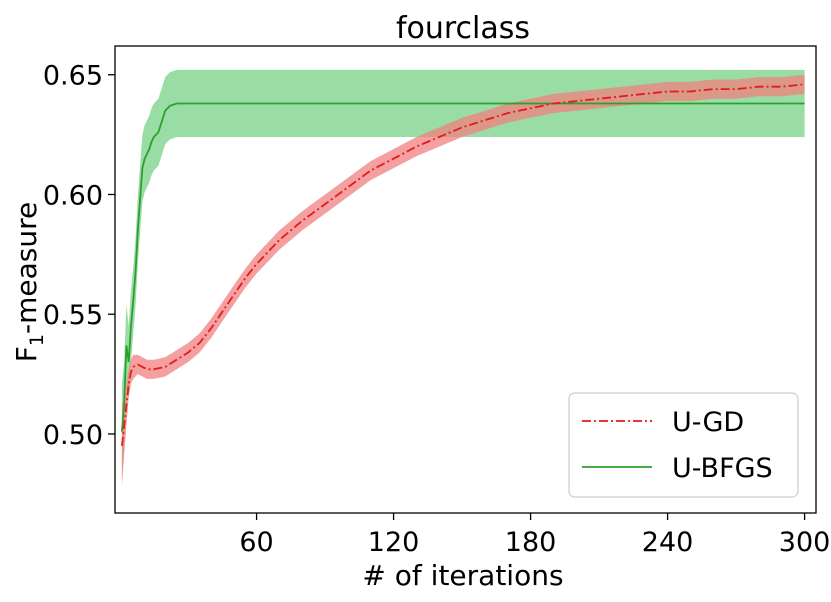  Describe the element at coordinates (463, 28) in the screenshot. I see `chart-title: fourclass` at that location.